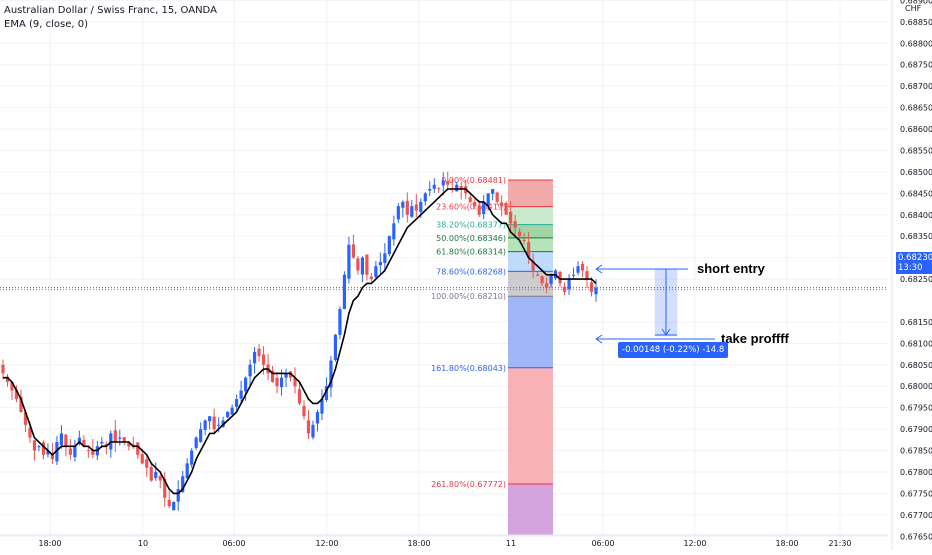  Describe the element at coordinates (468, 296) in the screenshot. I see `fib-level-label: 100.00%(0.68210)` at that location.